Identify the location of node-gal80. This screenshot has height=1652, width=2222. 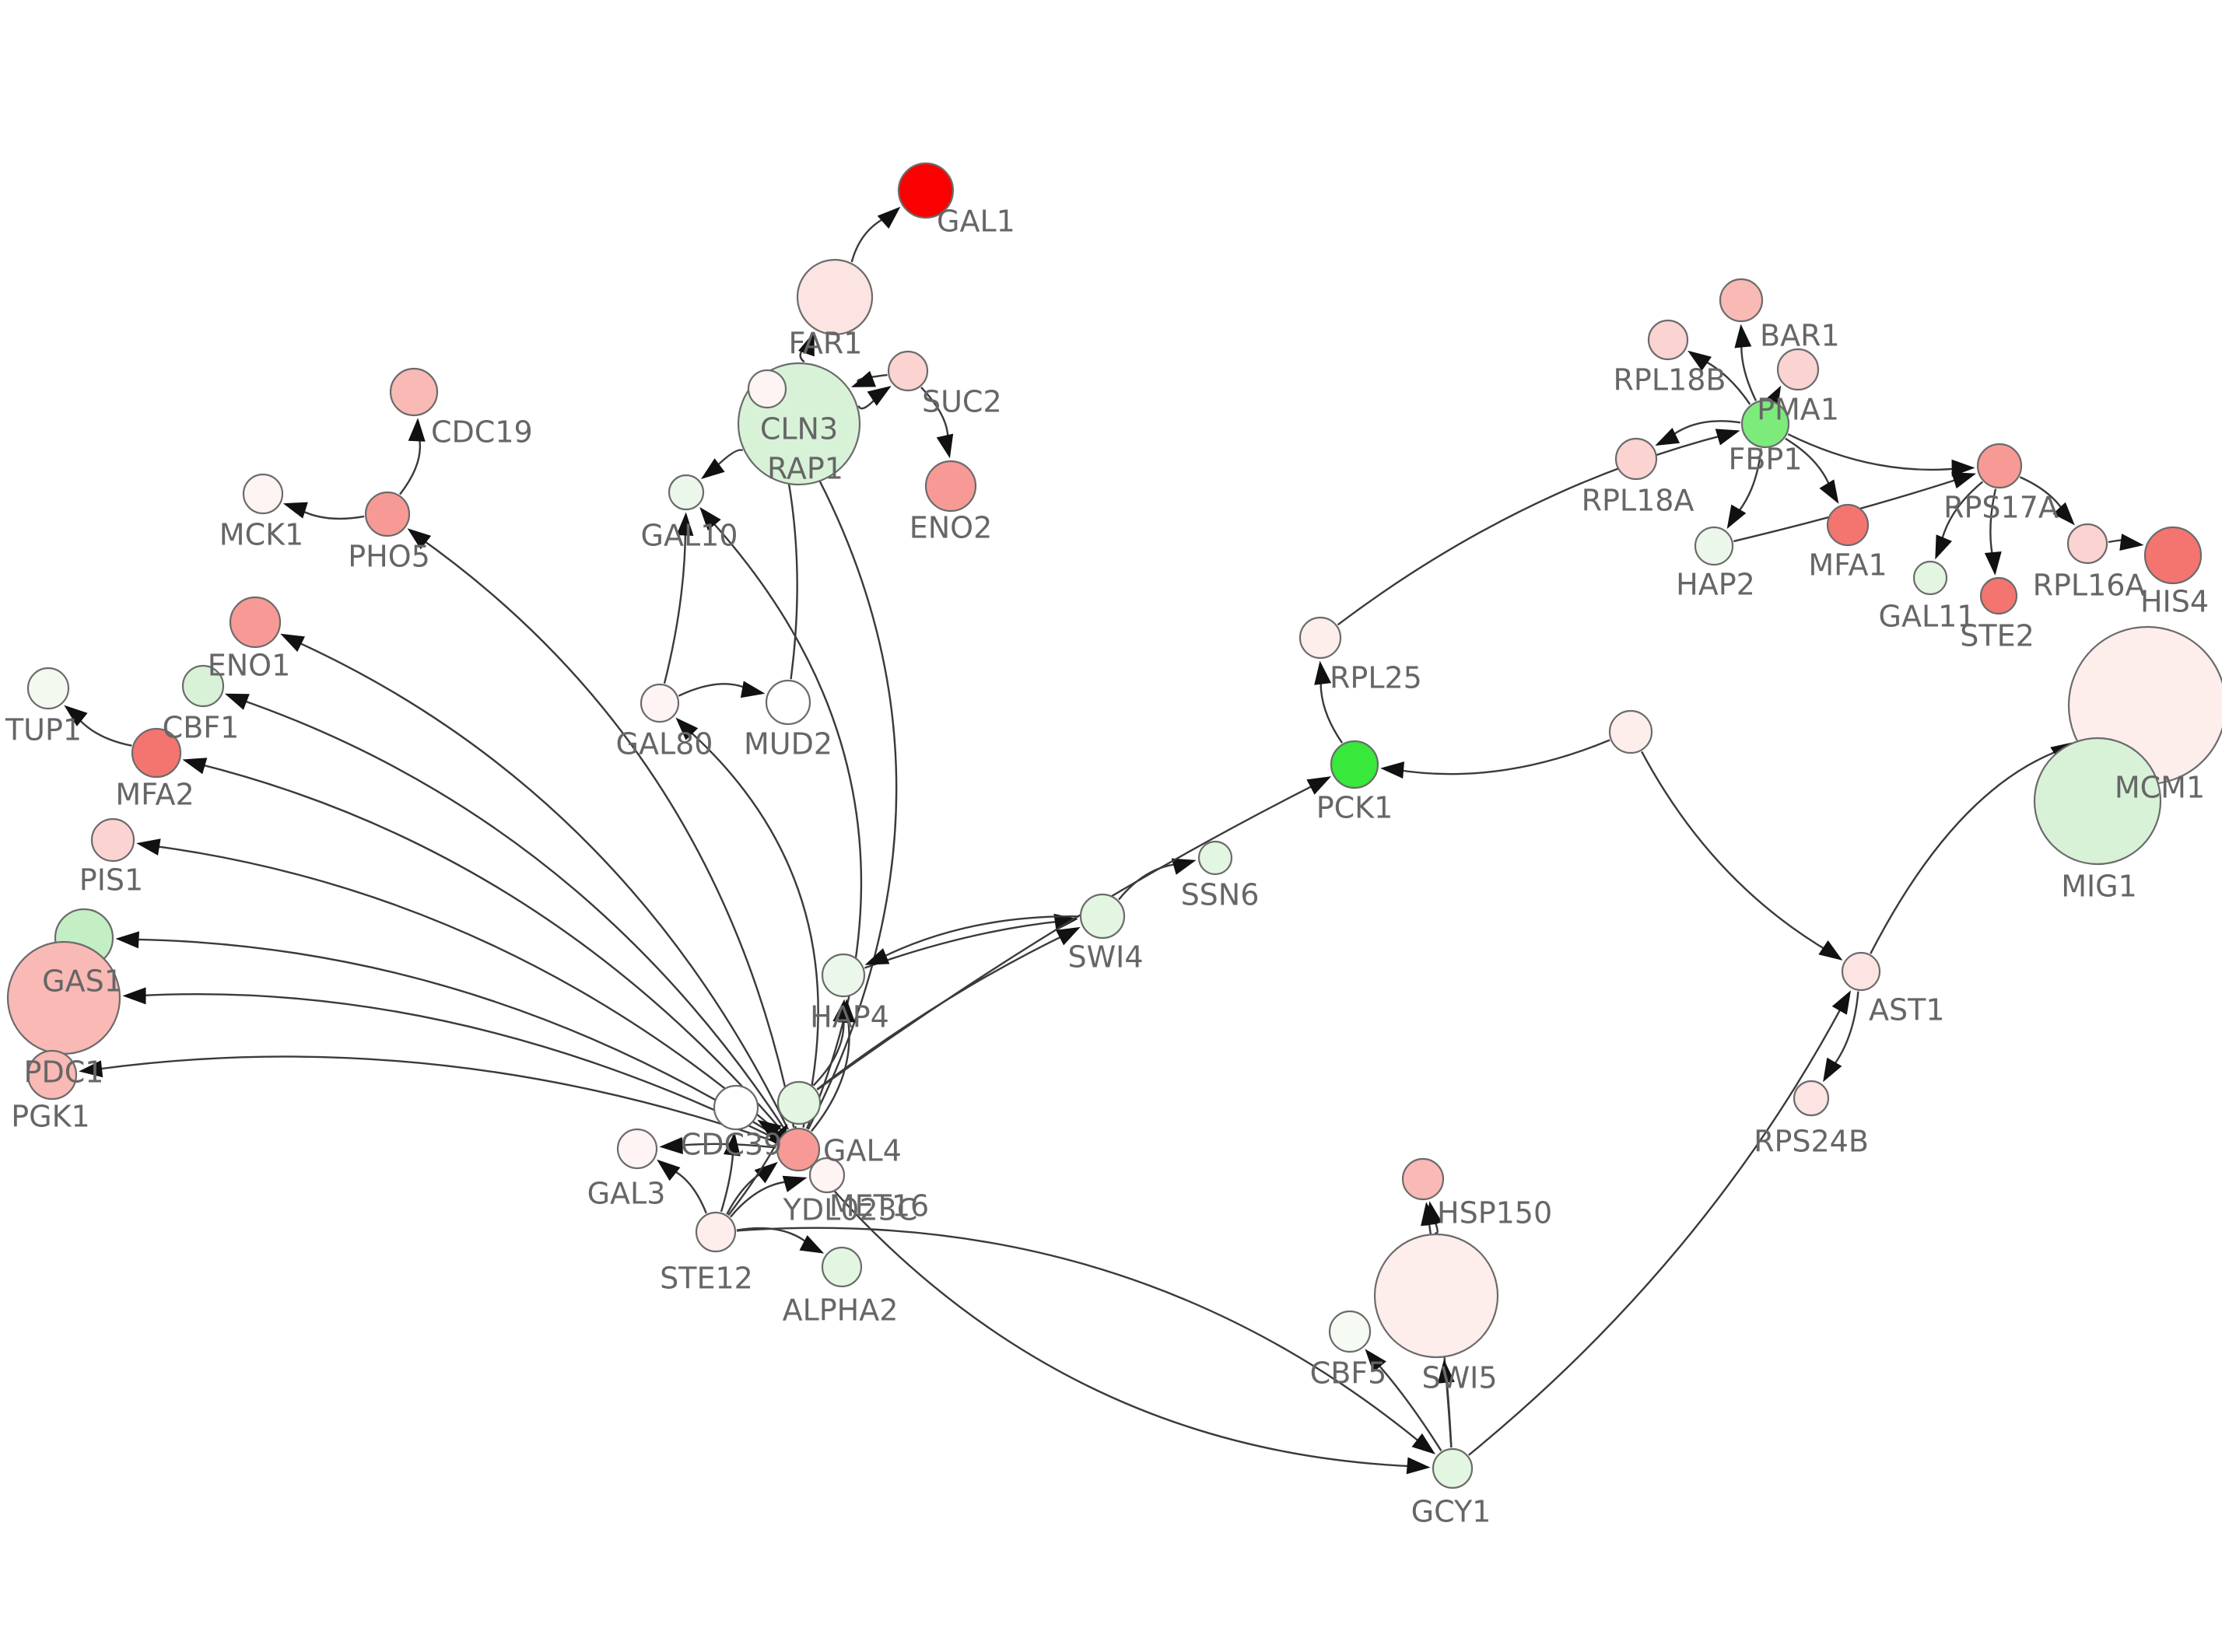
(660, 703).